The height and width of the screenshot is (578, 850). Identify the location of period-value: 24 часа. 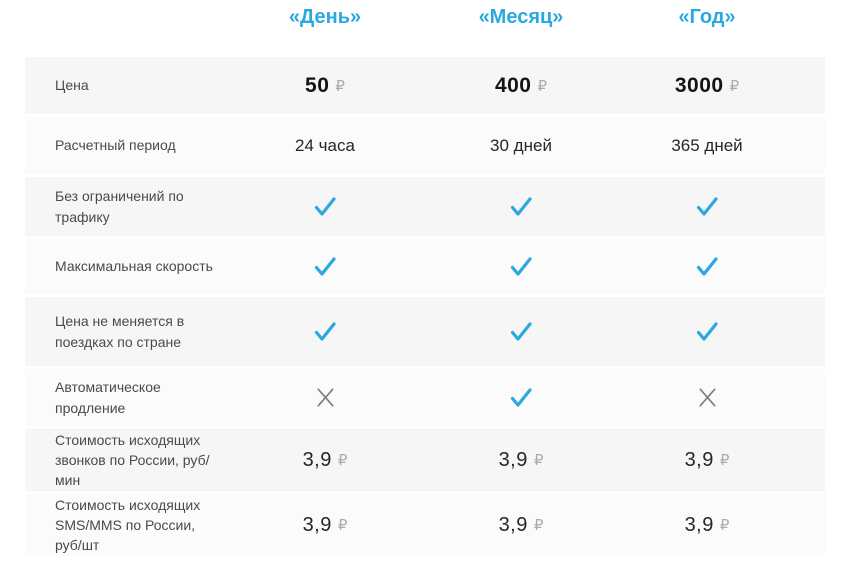
(325, 145).